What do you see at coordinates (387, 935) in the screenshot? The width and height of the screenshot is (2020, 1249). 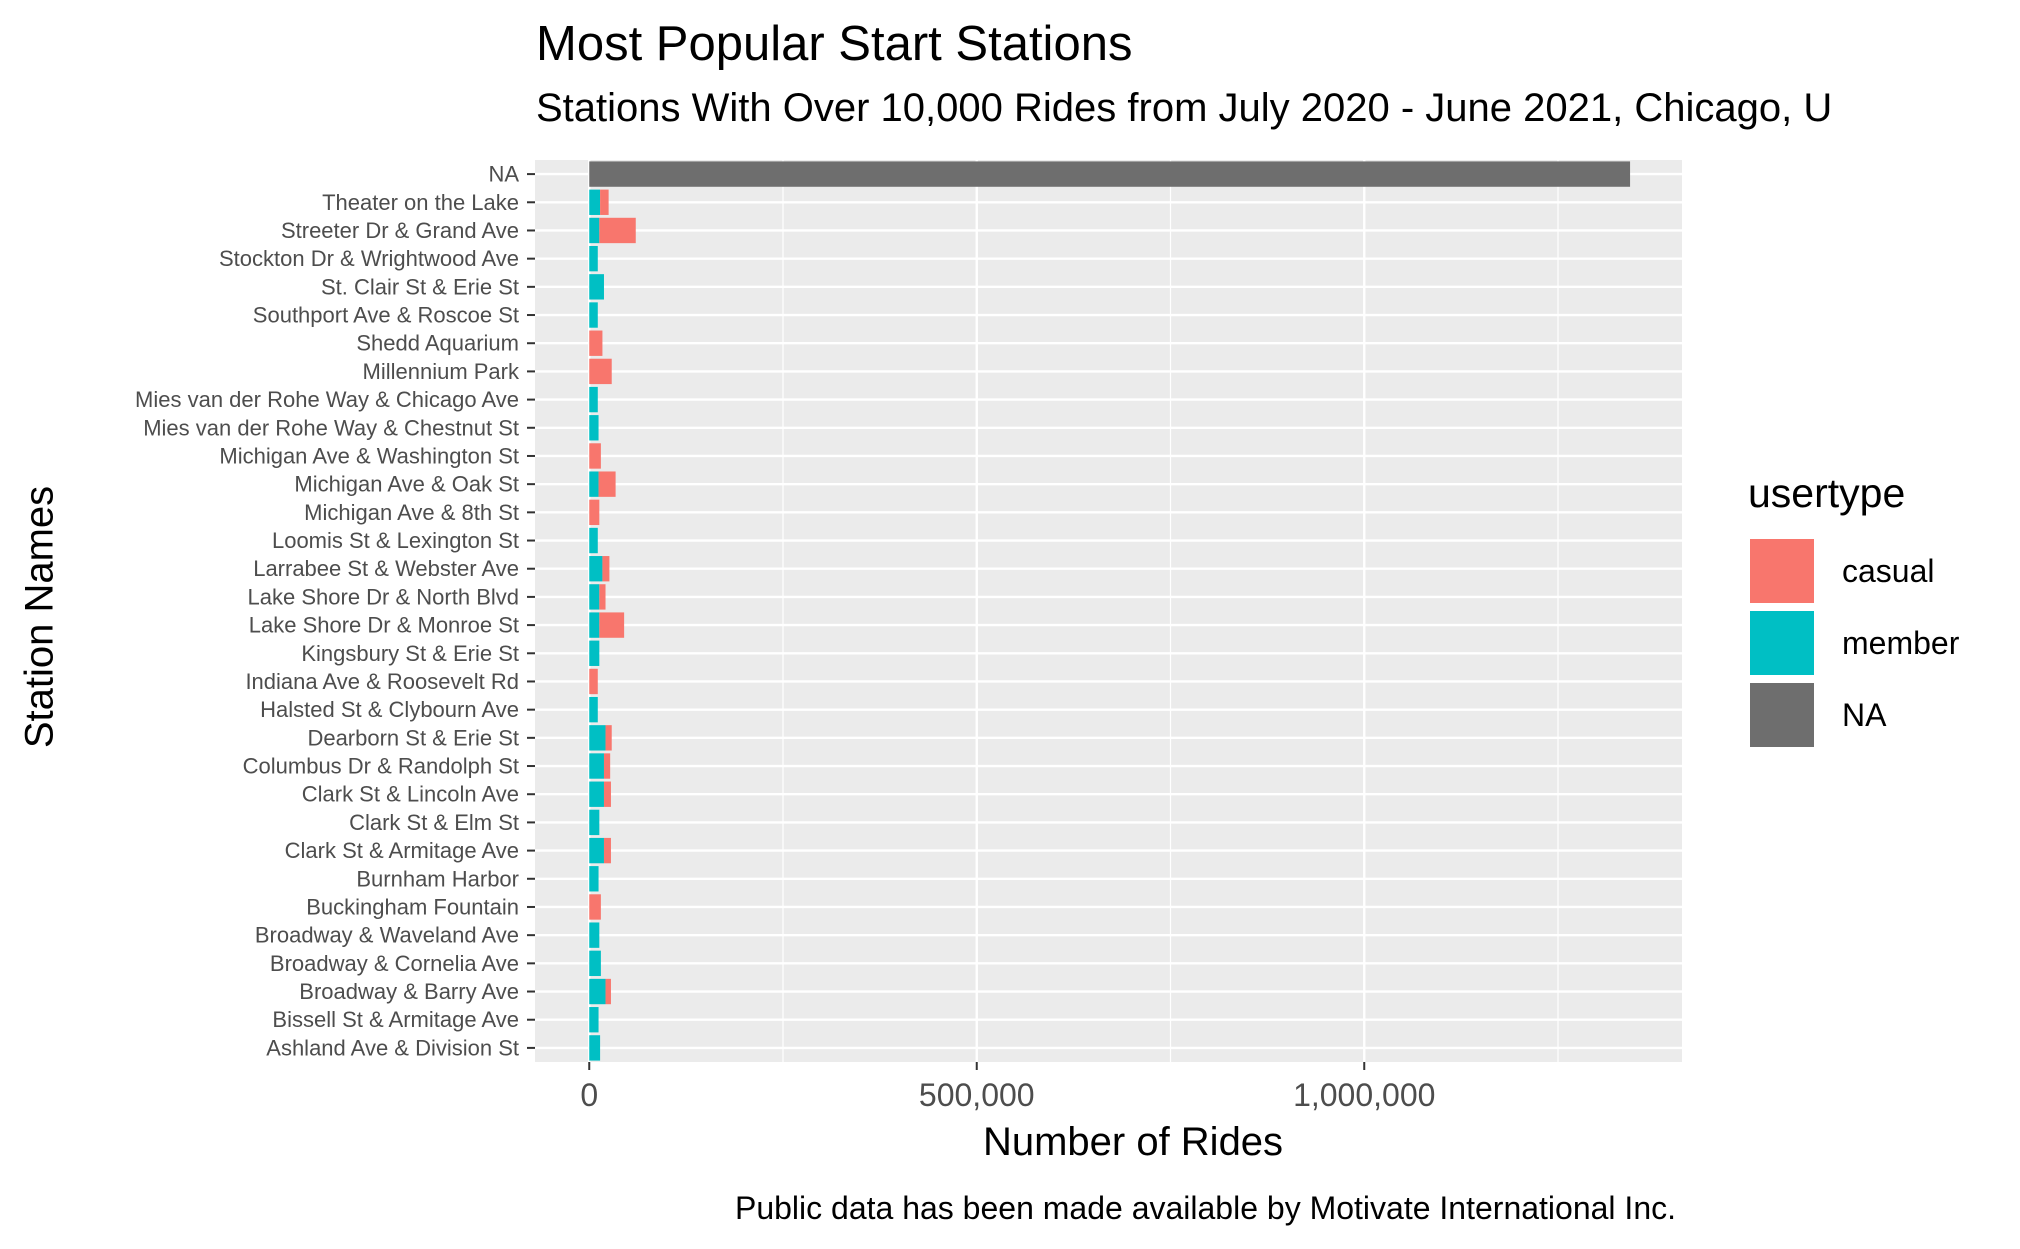 I see `y-tick-label: Broadway & Waveland Ave` at bounding box center [387, 935].